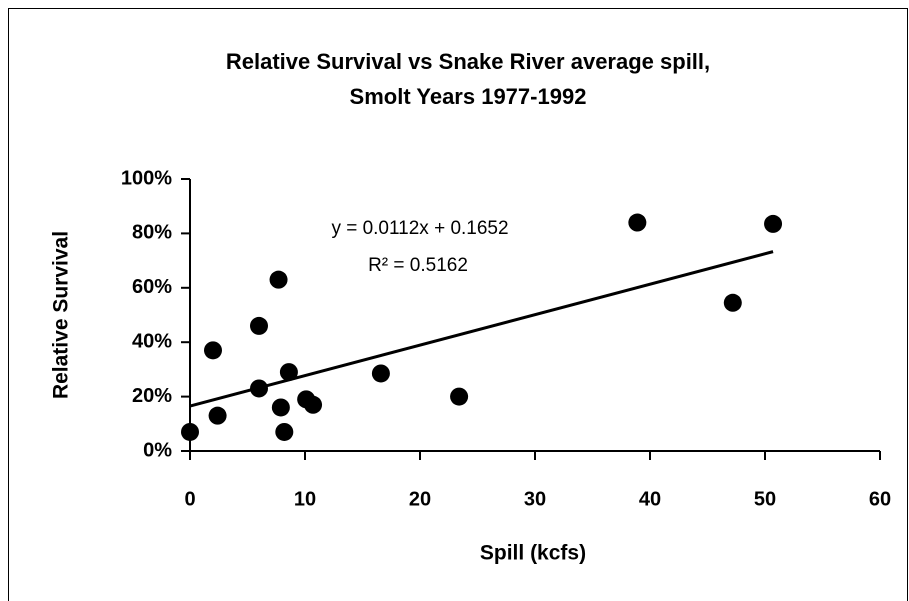 Image resolution: width=909 pixels, height=601 pixels. Describe the element at coordinates (152, 396) in the screenshot. I see `y-tick-label: 20%` at that location.